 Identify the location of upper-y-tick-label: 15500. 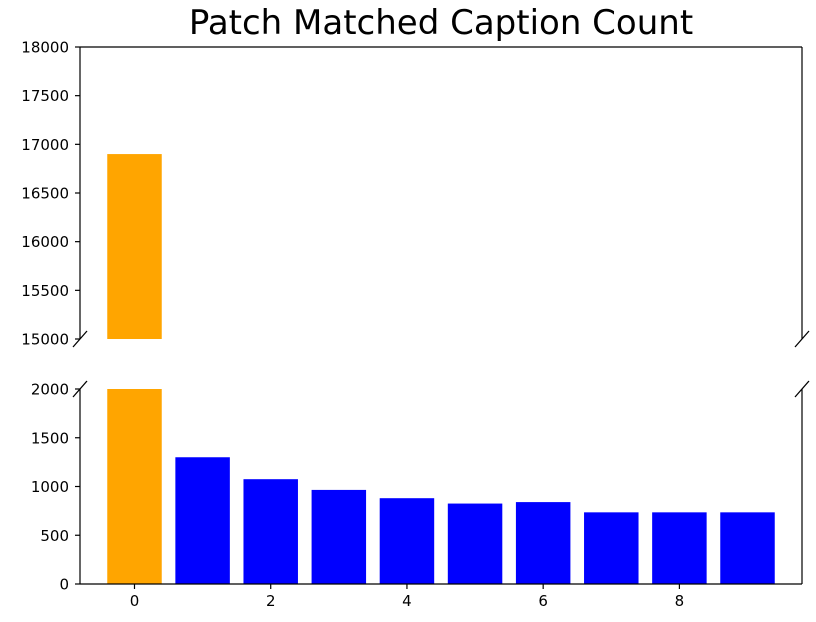
(45, 291).